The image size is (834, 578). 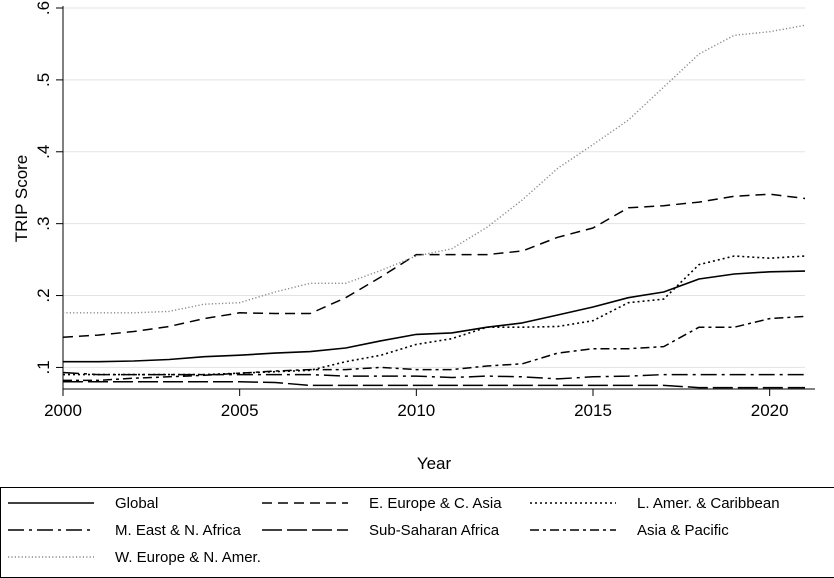 What do you see at coordinates (43, 224) in the screenshot?
I see `y-tick-label: .3` at bounding box center [43, 224].